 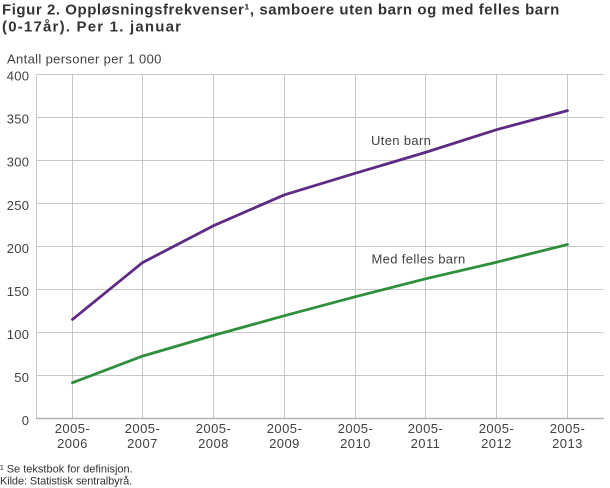 What do you see at coordinates (18, 205) in the screenshot?
I see `svg-text: 250` at bounding box center [18, 205].